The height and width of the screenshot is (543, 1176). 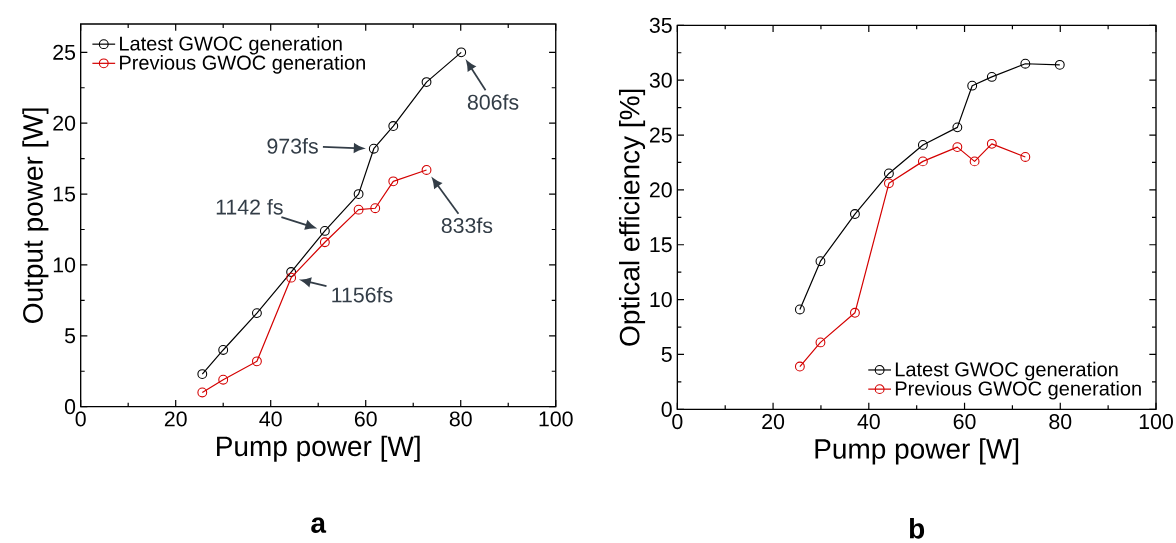 I want to click on y-axis-title: Output power [W], so click(x=35, y=216).